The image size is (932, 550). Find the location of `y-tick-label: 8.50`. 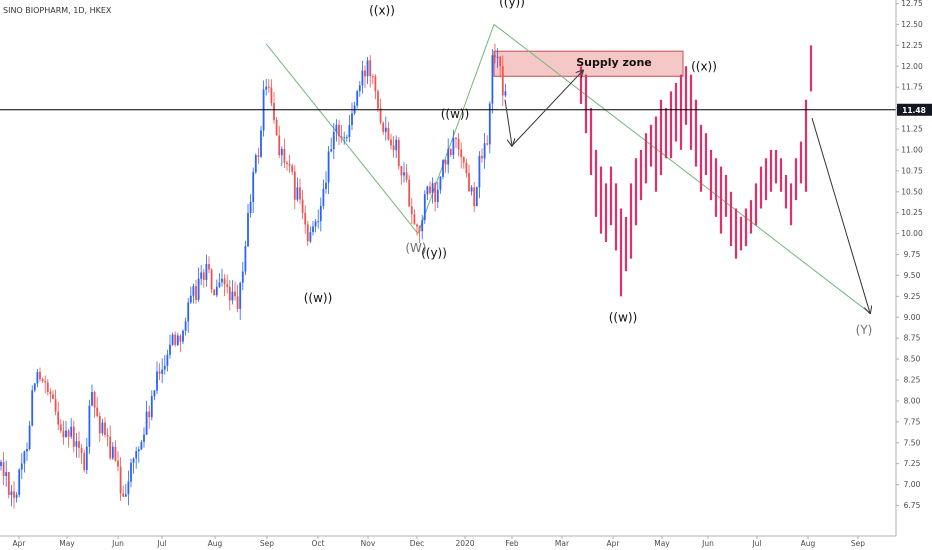

y-tick-label: 8.50 is located at coordinates (912, 359).